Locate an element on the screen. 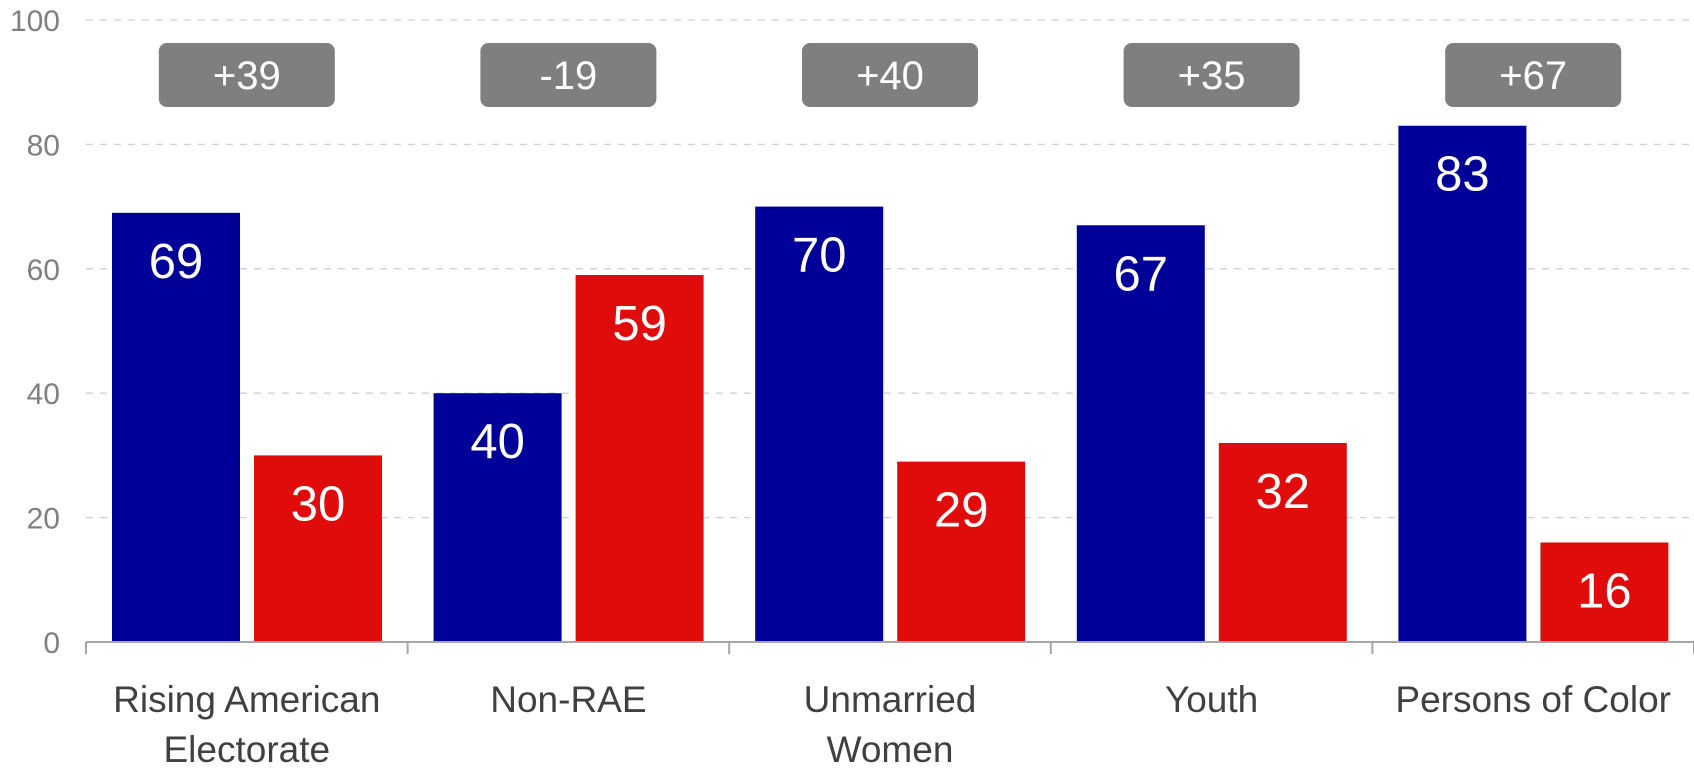  x-axis is located at coordinates (889, 647).